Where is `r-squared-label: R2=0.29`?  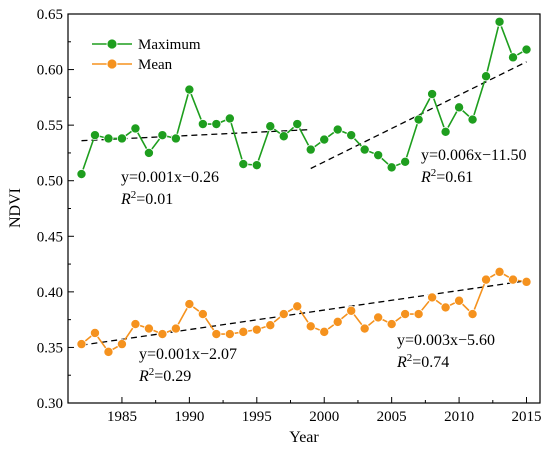
r-squared-label: R2=0.29 is located at coordinates (164, 375).